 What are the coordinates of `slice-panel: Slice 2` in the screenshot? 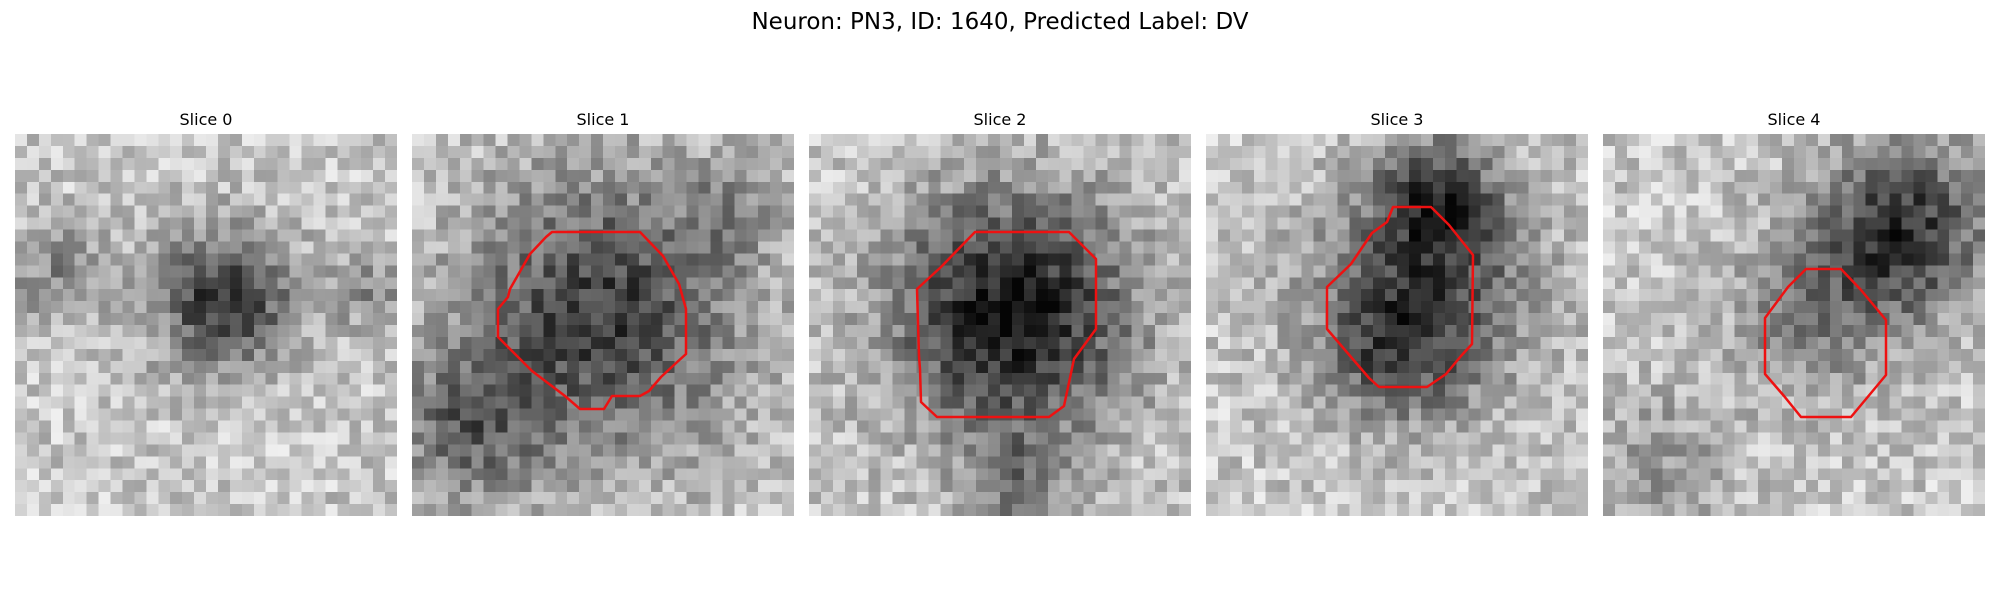 It's located at (1000, 312).